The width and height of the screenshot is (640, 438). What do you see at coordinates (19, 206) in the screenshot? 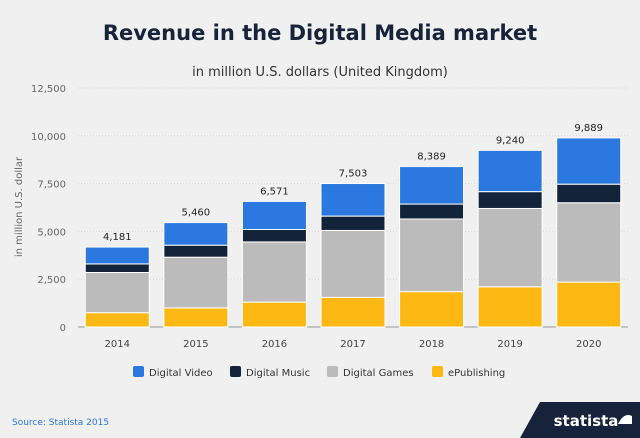
I see `y-axis-label: in million U.S. dollar` at bounding box center [19, 206].